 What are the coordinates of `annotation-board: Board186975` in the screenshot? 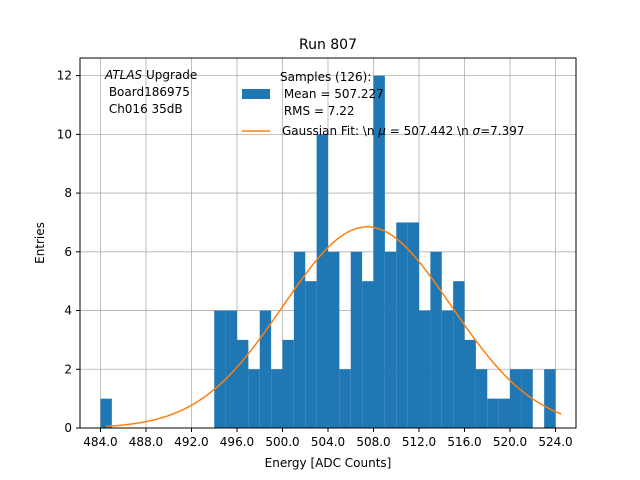 It's located at (147, 92).